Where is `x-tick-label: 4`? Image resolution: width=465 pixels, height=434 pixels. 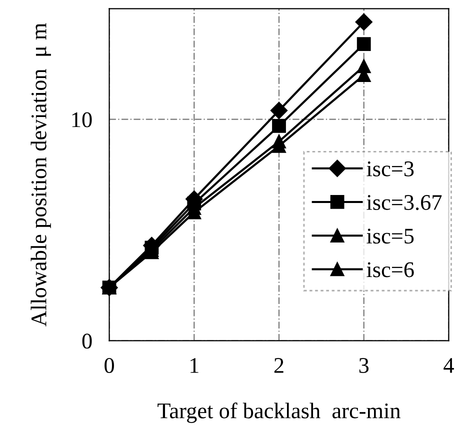 x-tick-label: 4 is located at coordinates (449, 365).